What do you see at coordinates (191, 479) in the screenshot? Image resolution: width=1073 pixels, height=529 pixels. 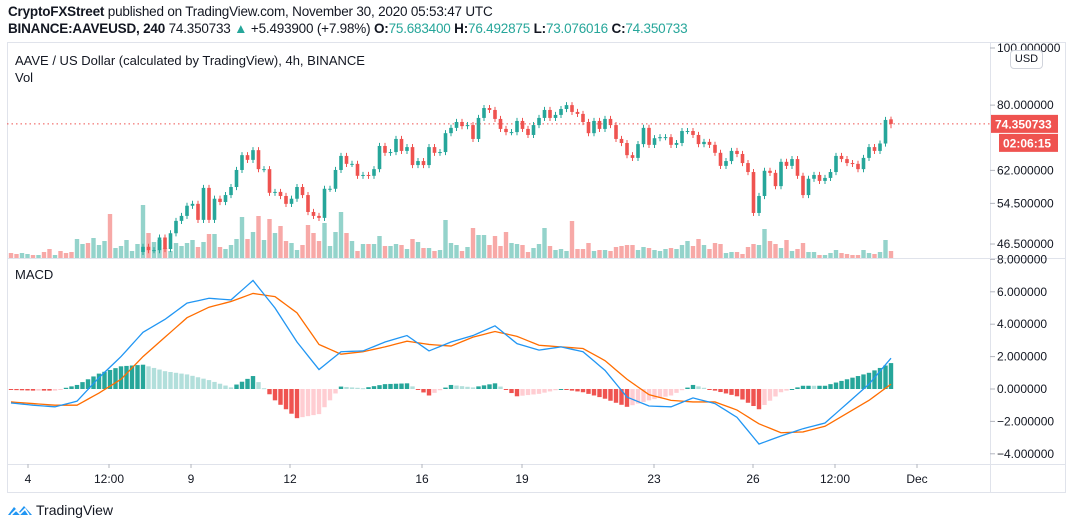 I see `time-tick-label: 9` at bounding box center [191, 479].